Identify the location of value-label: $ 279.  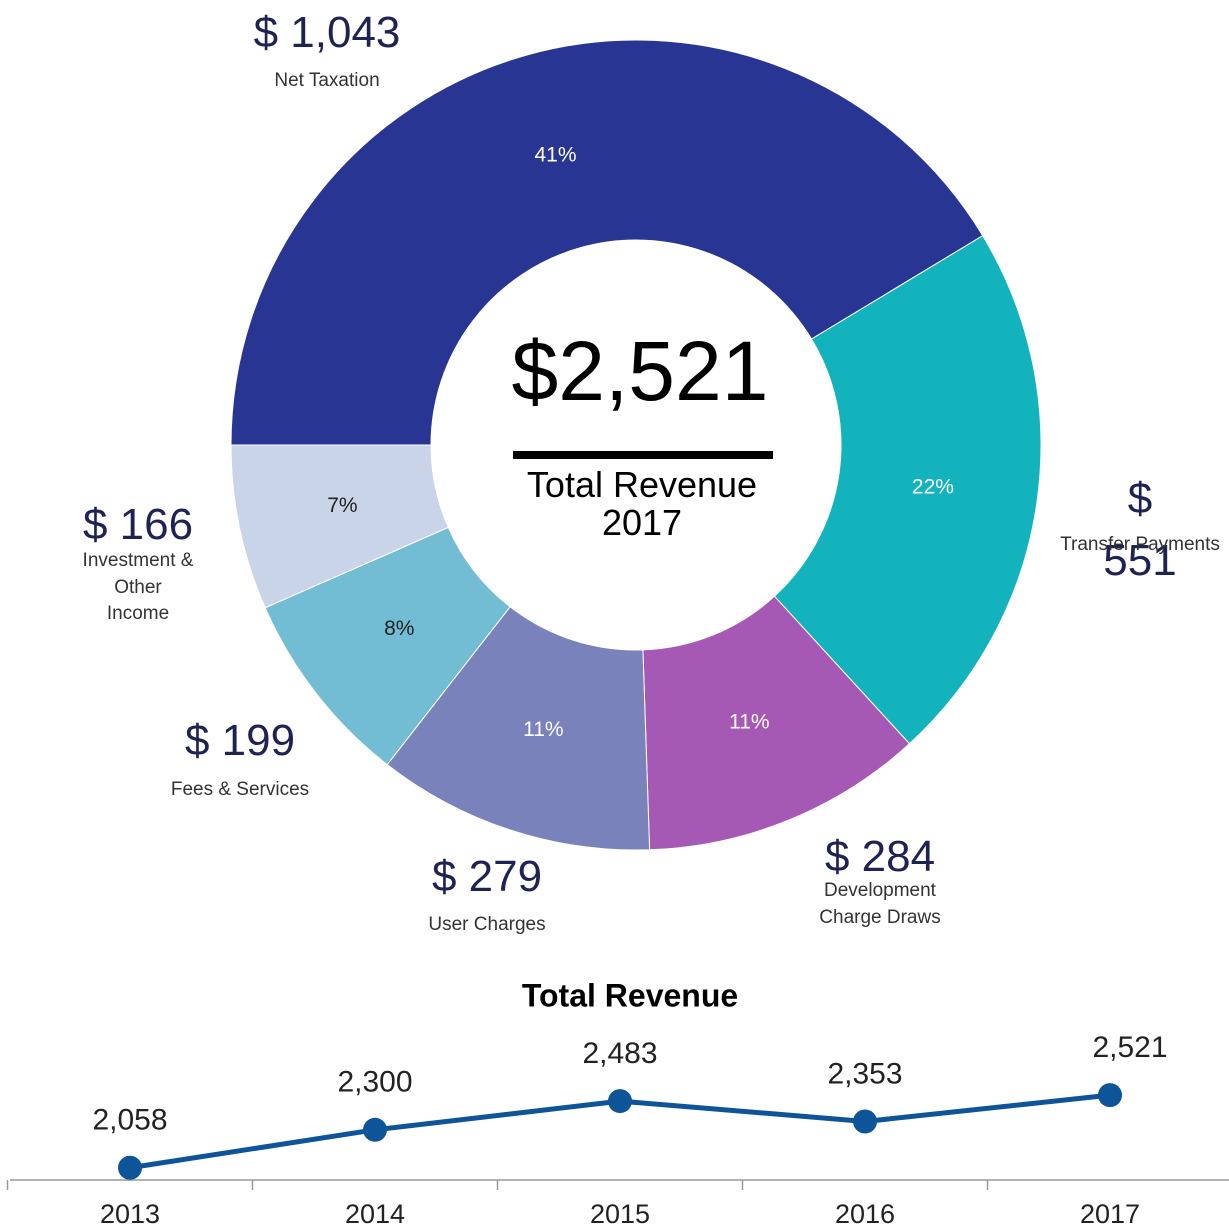
(487, 876).